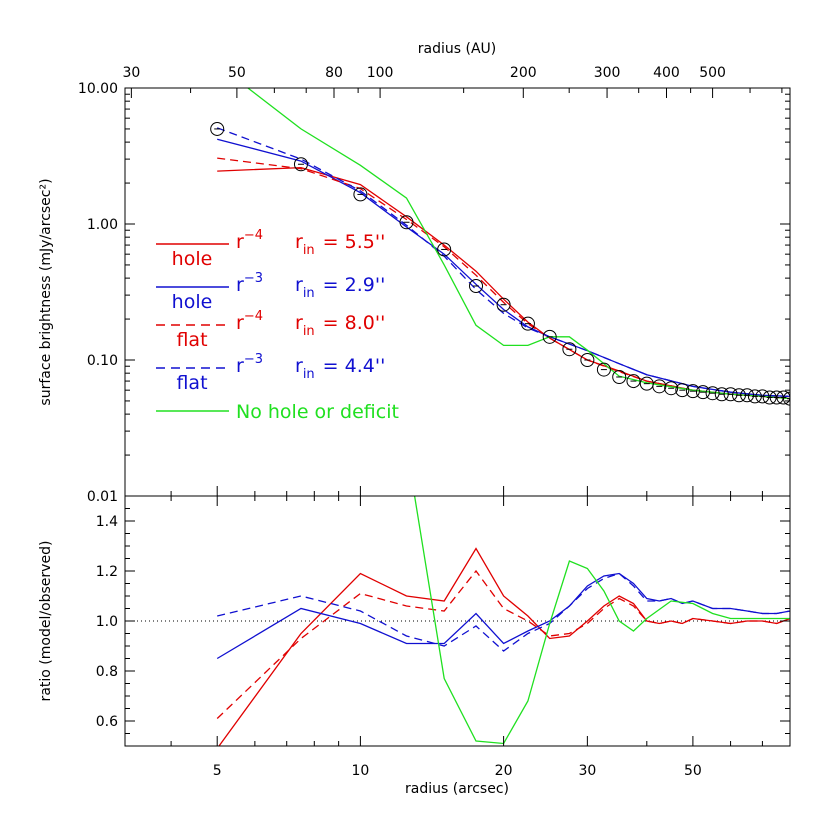 The height and width of the screenshot is (830, 830). I want to click on legend-label: r−4 rin = 5.5'', so click(310, 243).